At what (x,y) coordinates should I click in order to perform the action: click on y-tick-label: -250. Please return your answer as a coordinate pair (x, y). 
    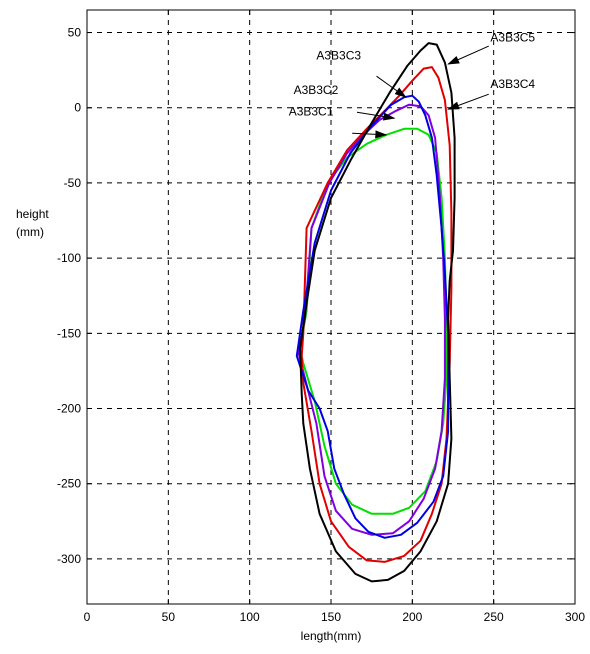
    Looking at the image, I should click on (69, 484).